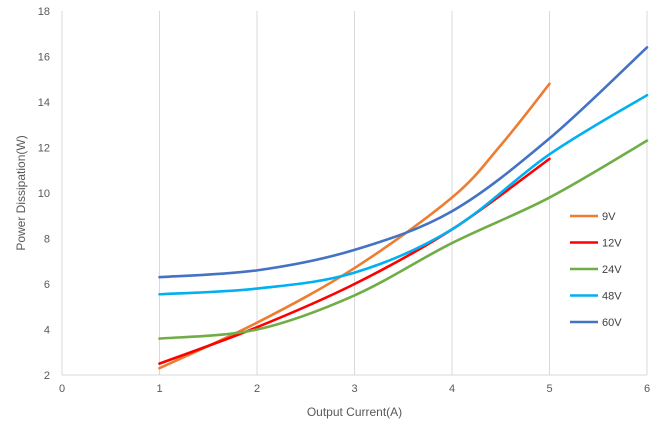  Describe the element at coordinates (354, 389) in the screenshot. I see `x-tick-label: 3` at that location.